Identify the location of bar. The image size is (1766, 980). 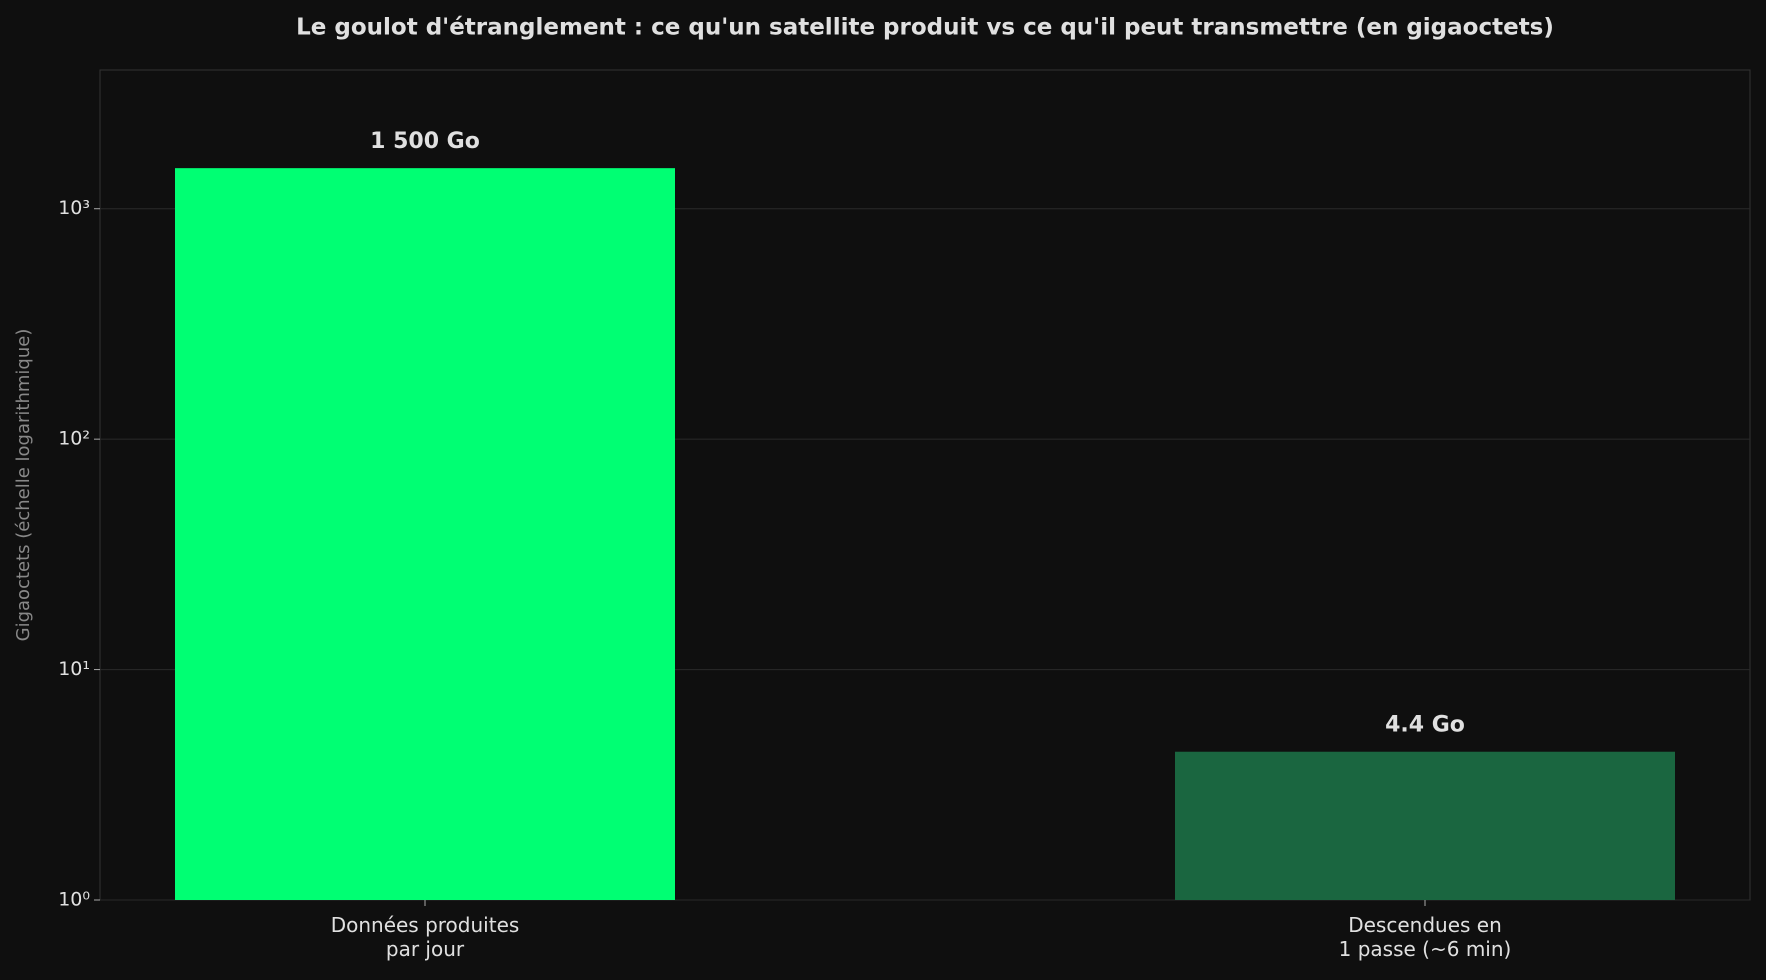
(1425, 825).